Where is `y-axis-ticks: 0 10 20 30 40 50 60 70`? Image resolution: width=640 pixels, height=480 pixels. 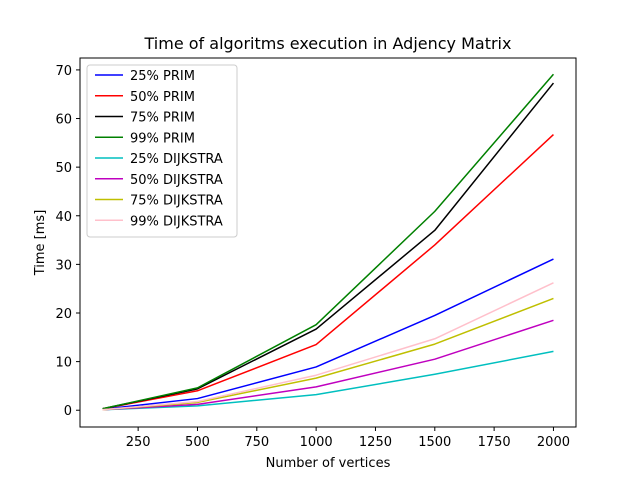 y-axis-ticks: 0 10 20 30 40 50 60 70 is located at coordinates (67, 241).